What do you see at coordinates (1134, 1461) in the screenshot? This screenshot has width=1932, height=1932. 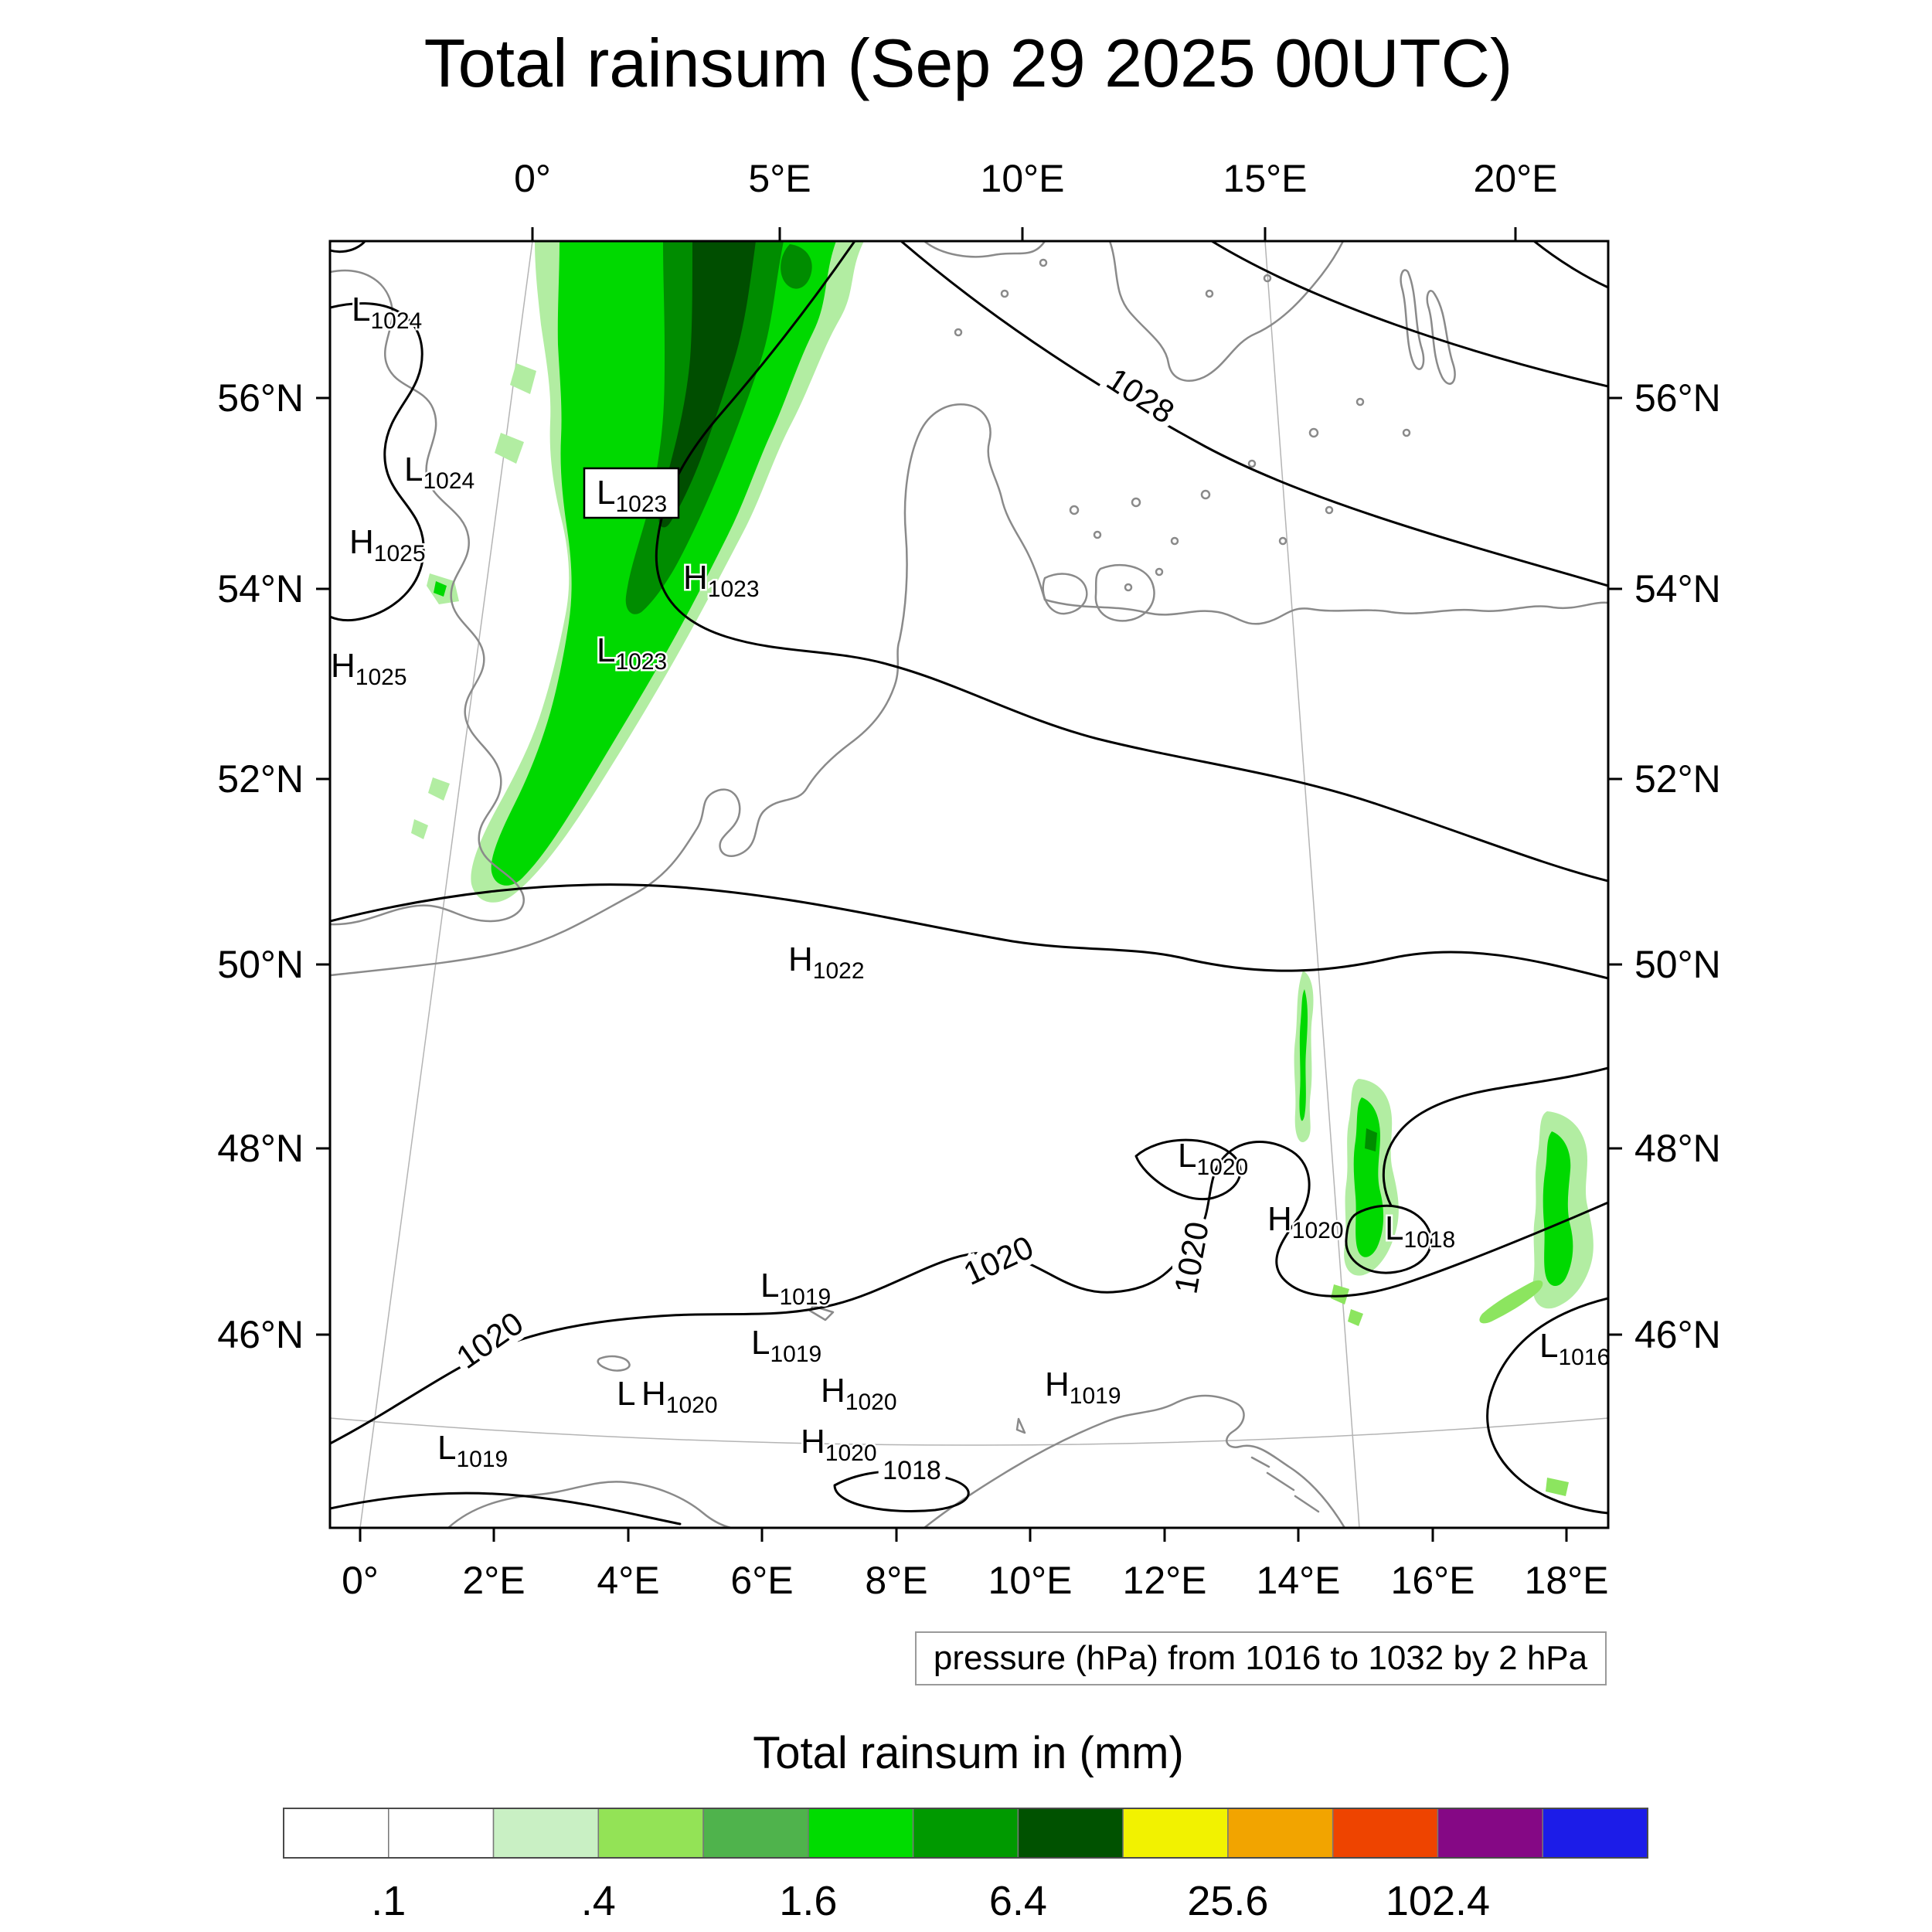 I see `coastline-adriatic` at bounding box center [1134, 1461].